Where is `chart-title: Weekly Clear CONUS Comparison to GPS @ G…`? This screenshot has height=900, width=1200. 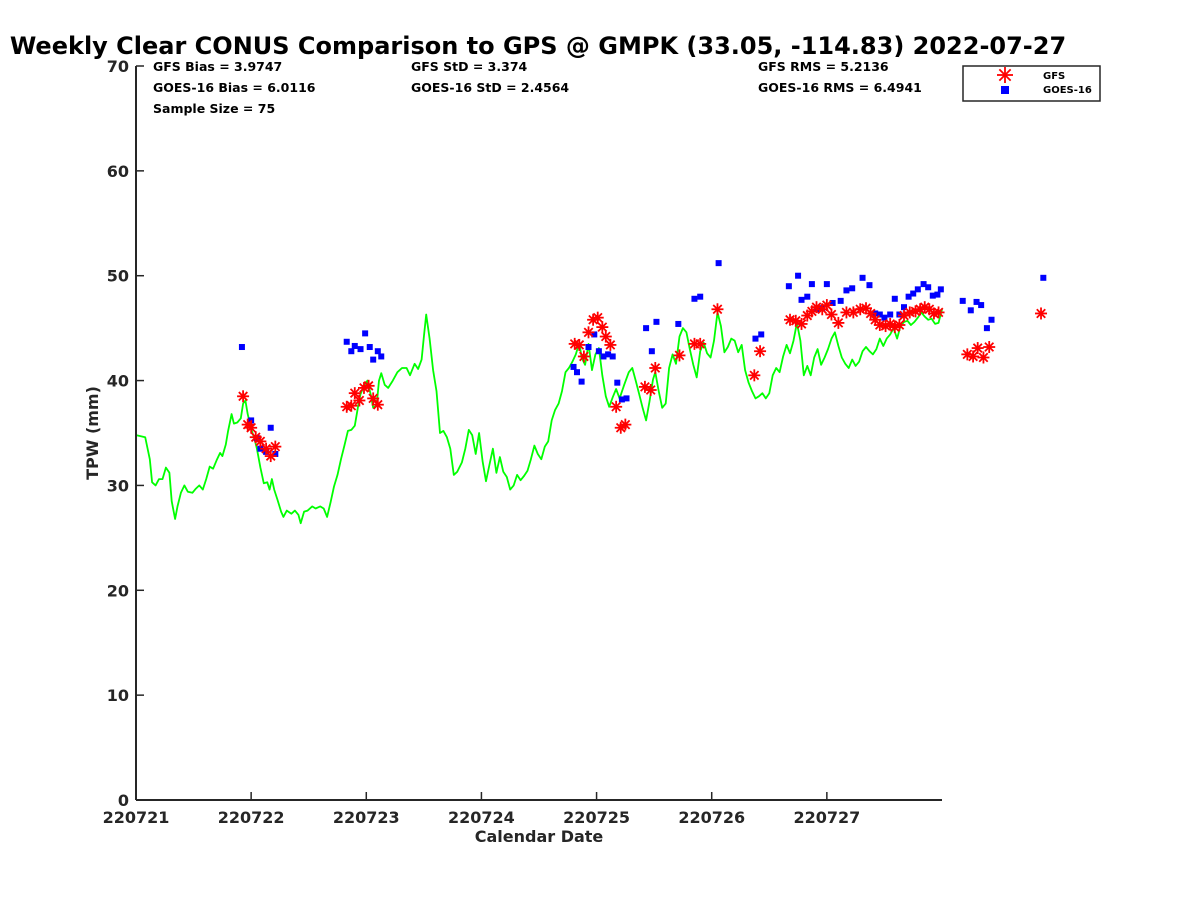
chart-title: Weekly Clear CONUS Comparison to GPS @ G… is located at coordinates (538, 46).